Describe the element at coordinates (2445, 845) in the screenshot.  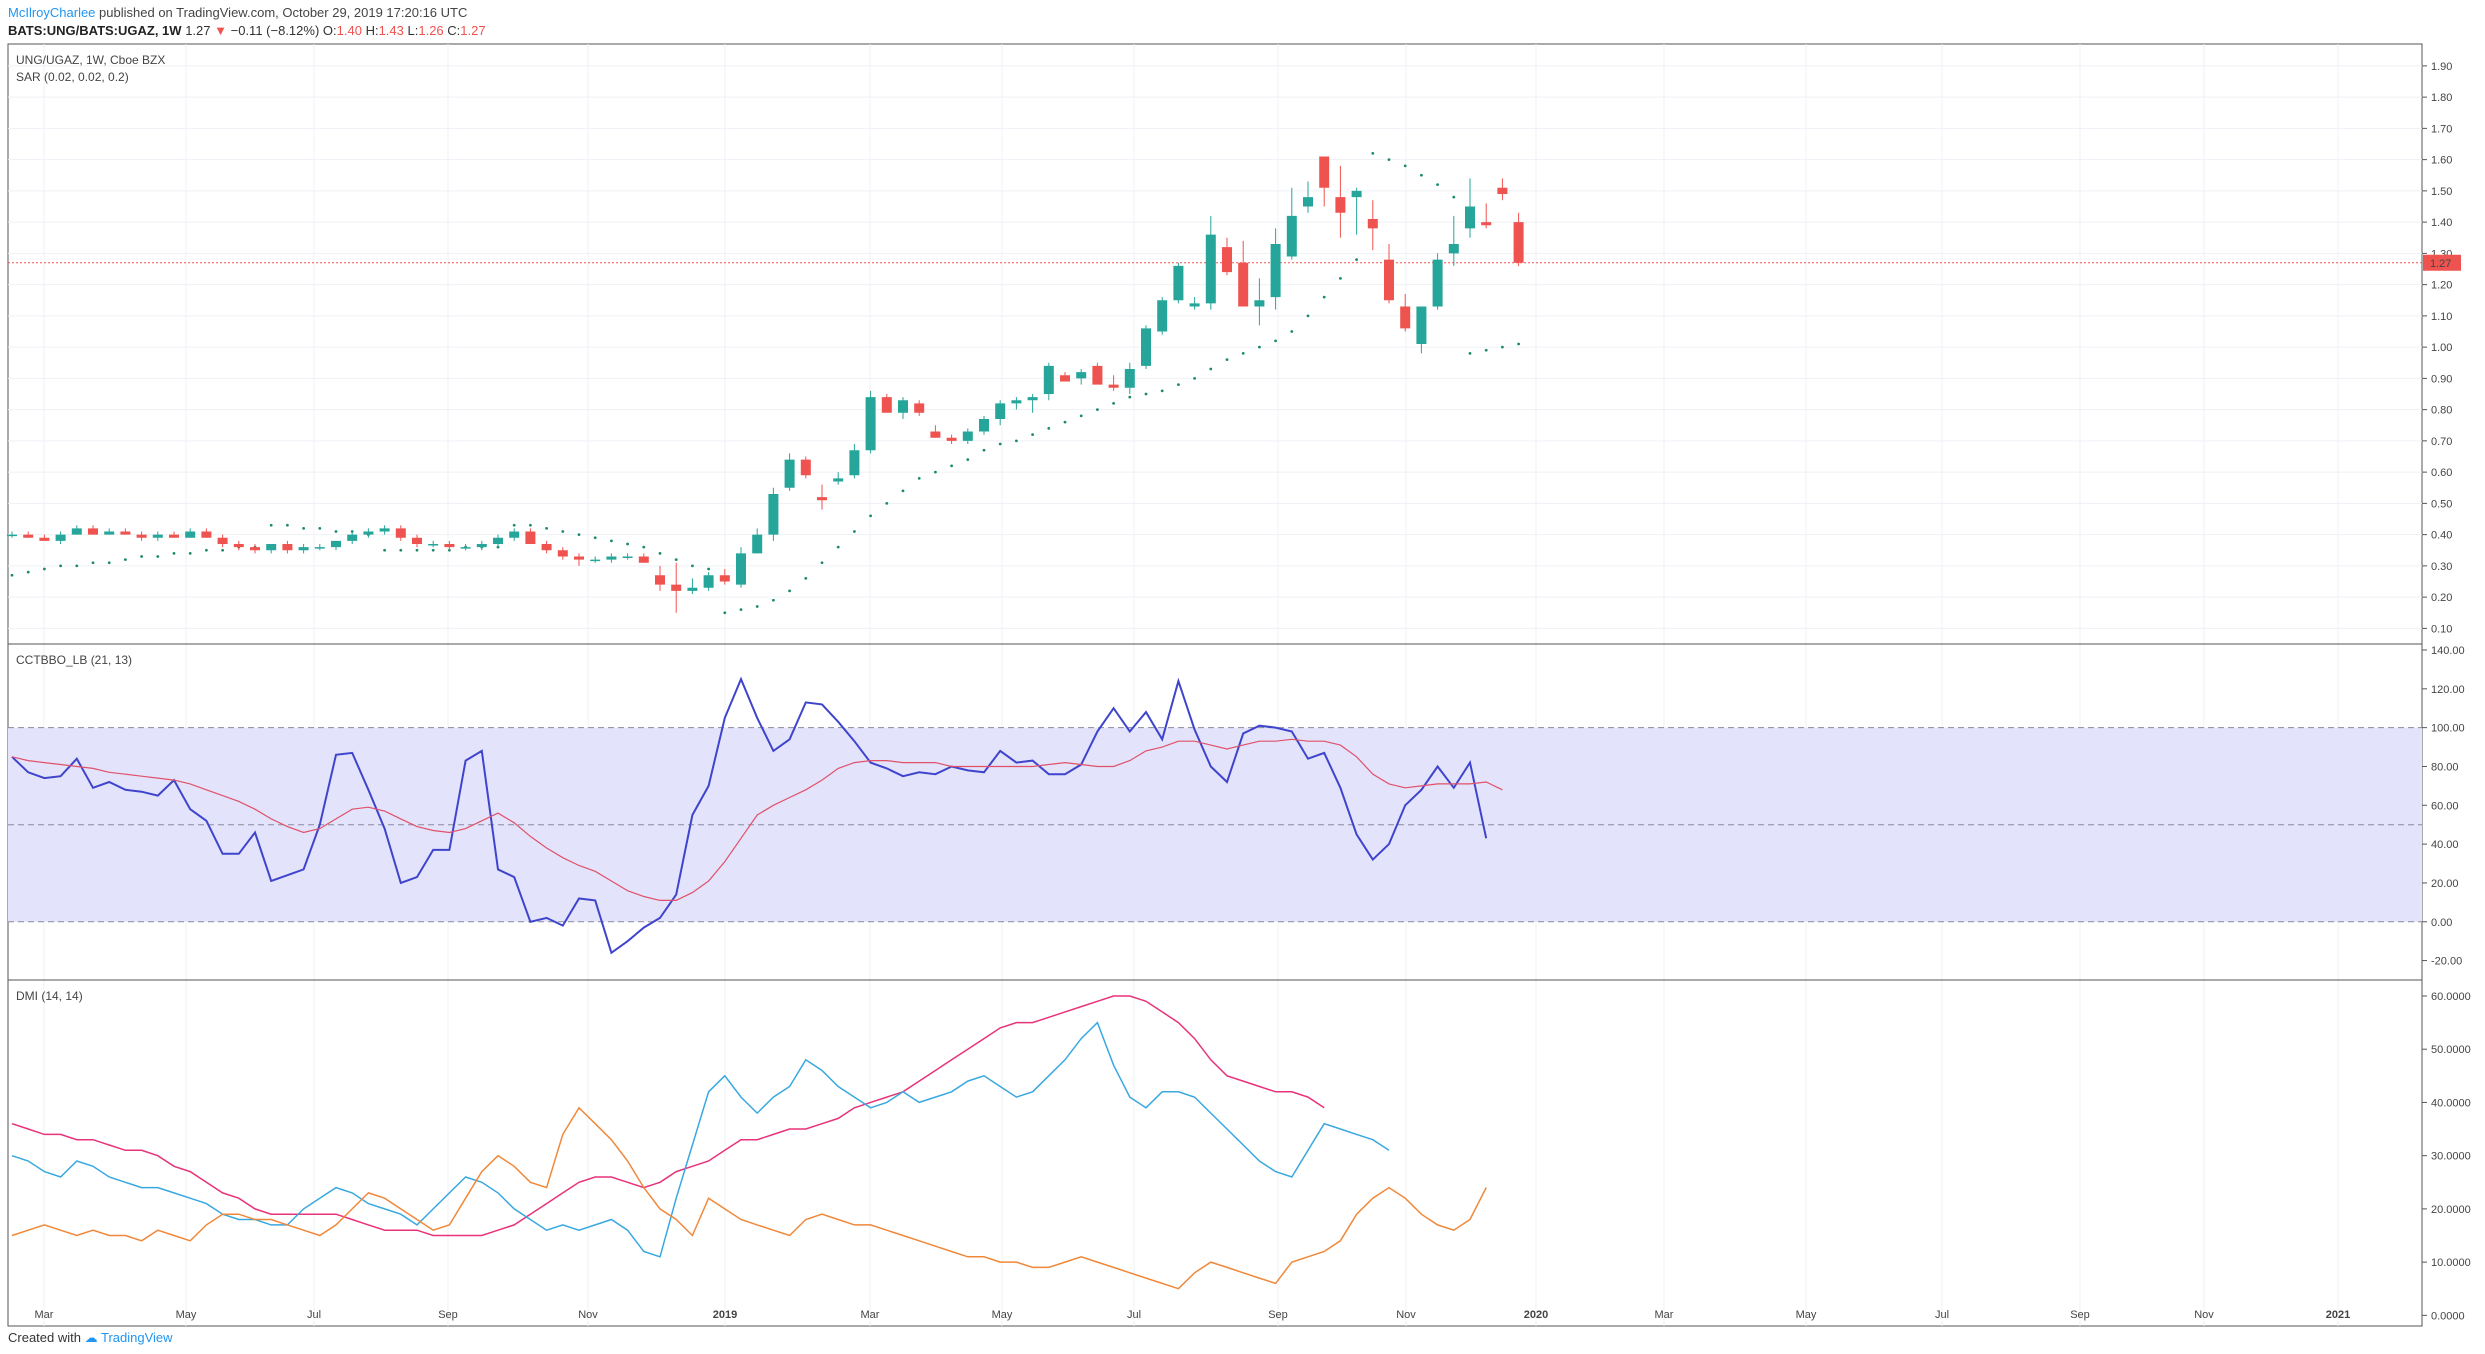
I see `cctbbo-tick-label: 40.00` at that location.